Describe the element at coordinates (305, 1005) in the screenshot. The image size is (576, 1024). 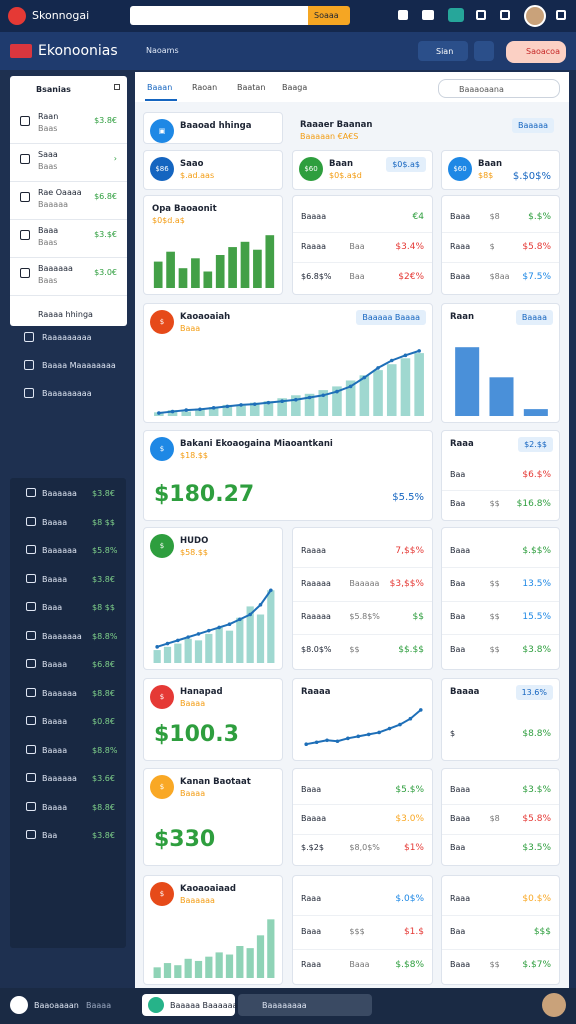
I see `input2: Baaaaaaaa` at that location.